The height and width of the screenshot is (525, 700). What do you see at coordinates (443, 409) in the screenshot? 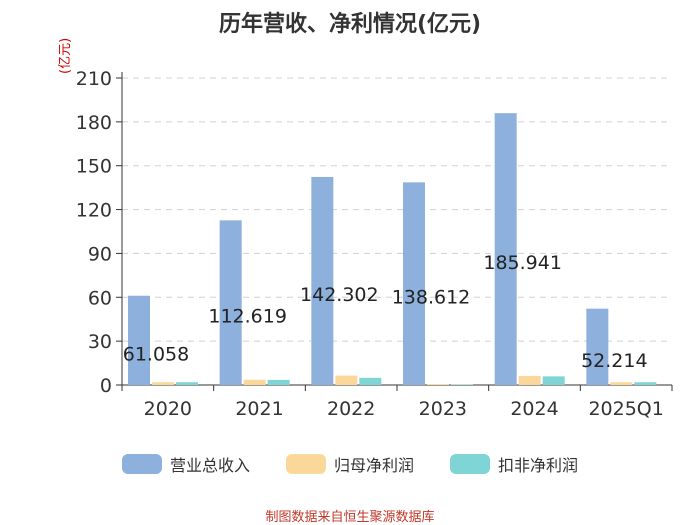
I see `x-tick-label: 2023` at bounding box center [443, 409].